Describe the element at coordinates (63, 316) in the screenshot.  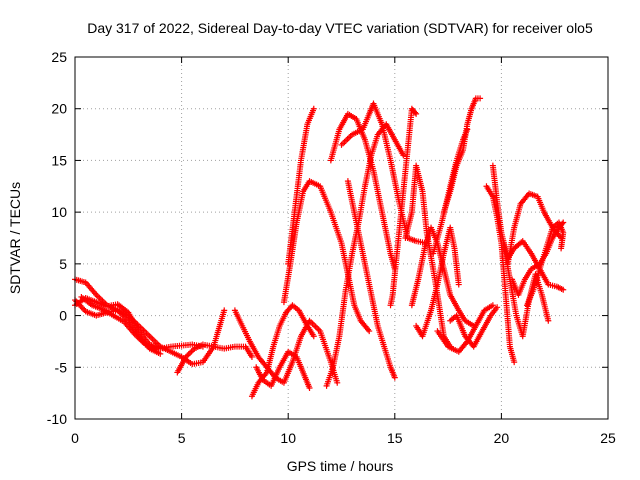
I see `y-tick-label: 0` at that location.